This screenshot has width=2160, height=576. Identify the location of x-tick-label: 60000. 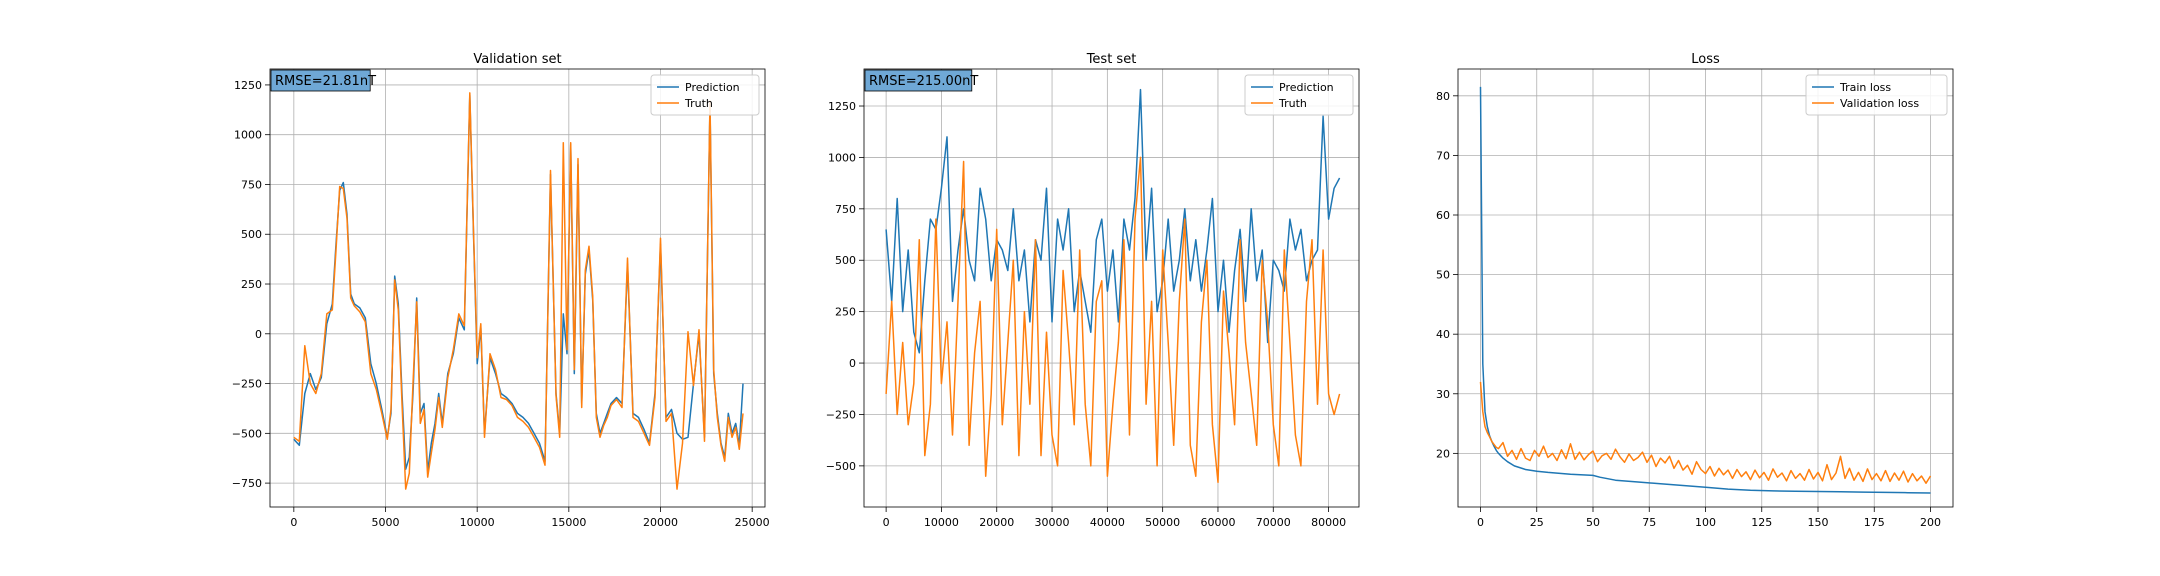
(1217, 522).